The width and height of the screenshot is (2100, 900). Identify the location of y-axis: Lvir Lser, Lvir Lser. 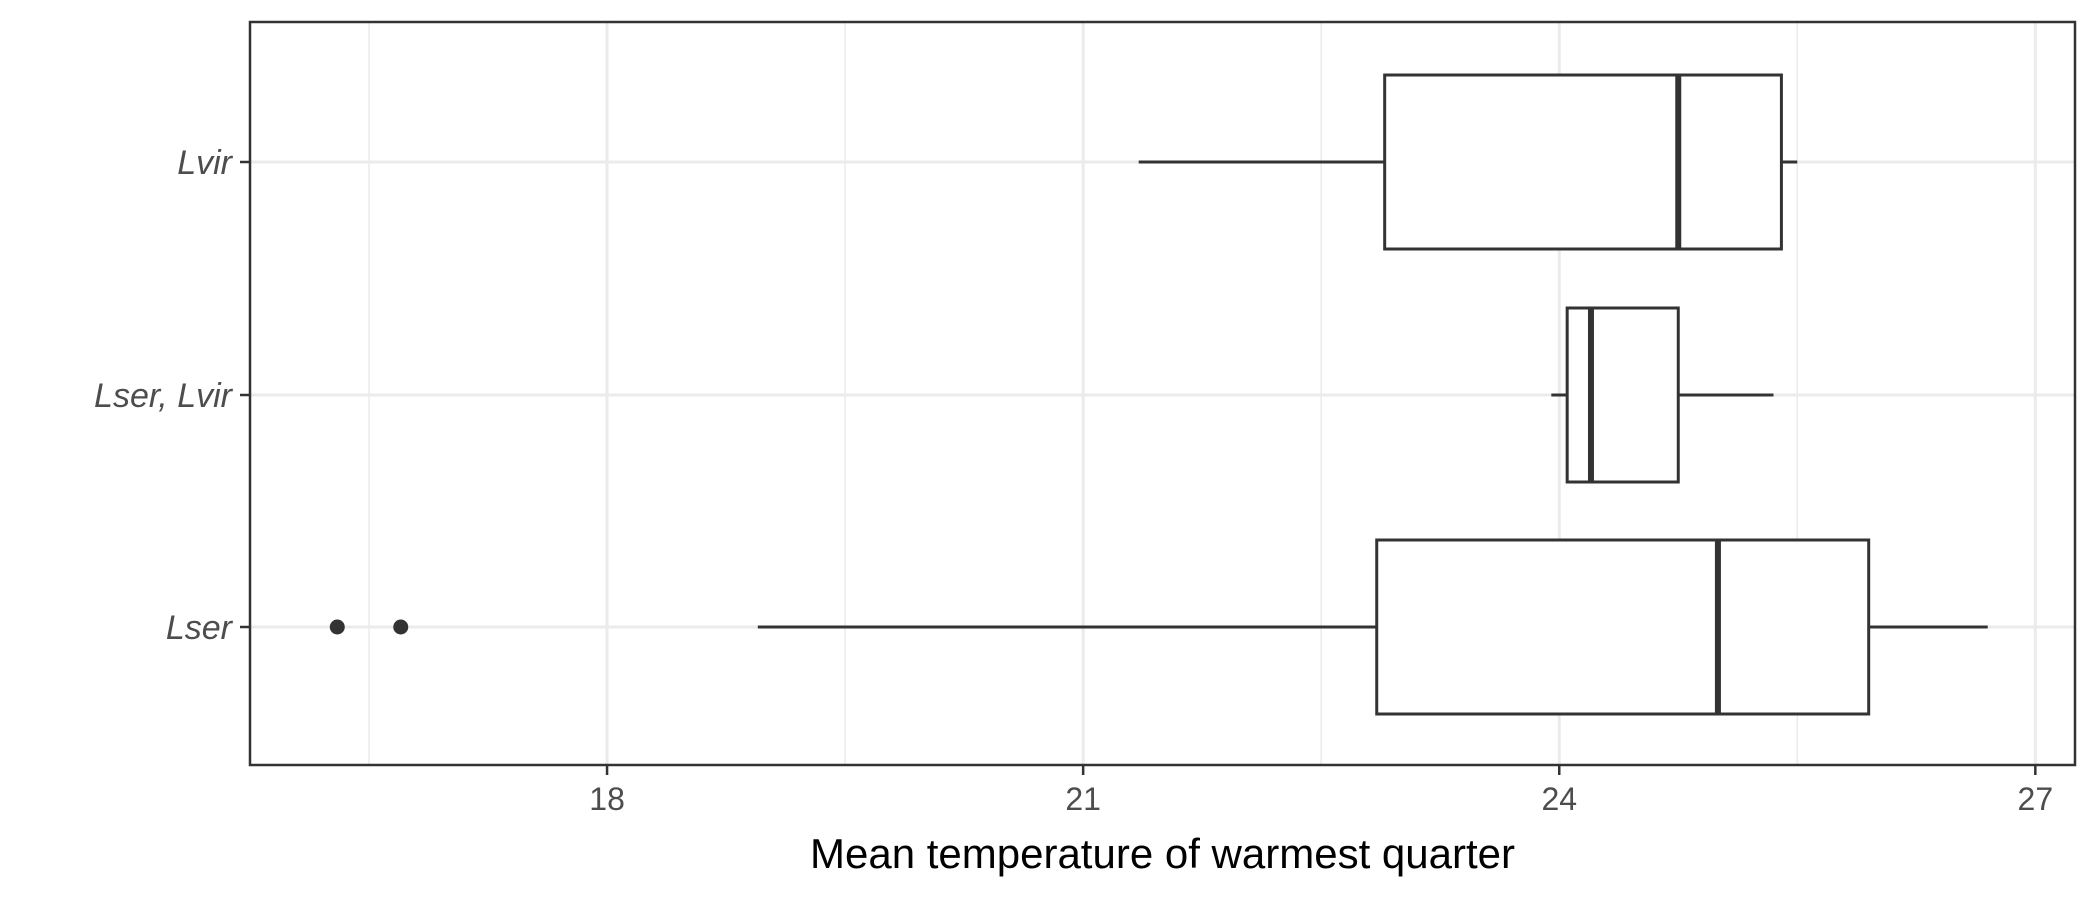
(172, 395).